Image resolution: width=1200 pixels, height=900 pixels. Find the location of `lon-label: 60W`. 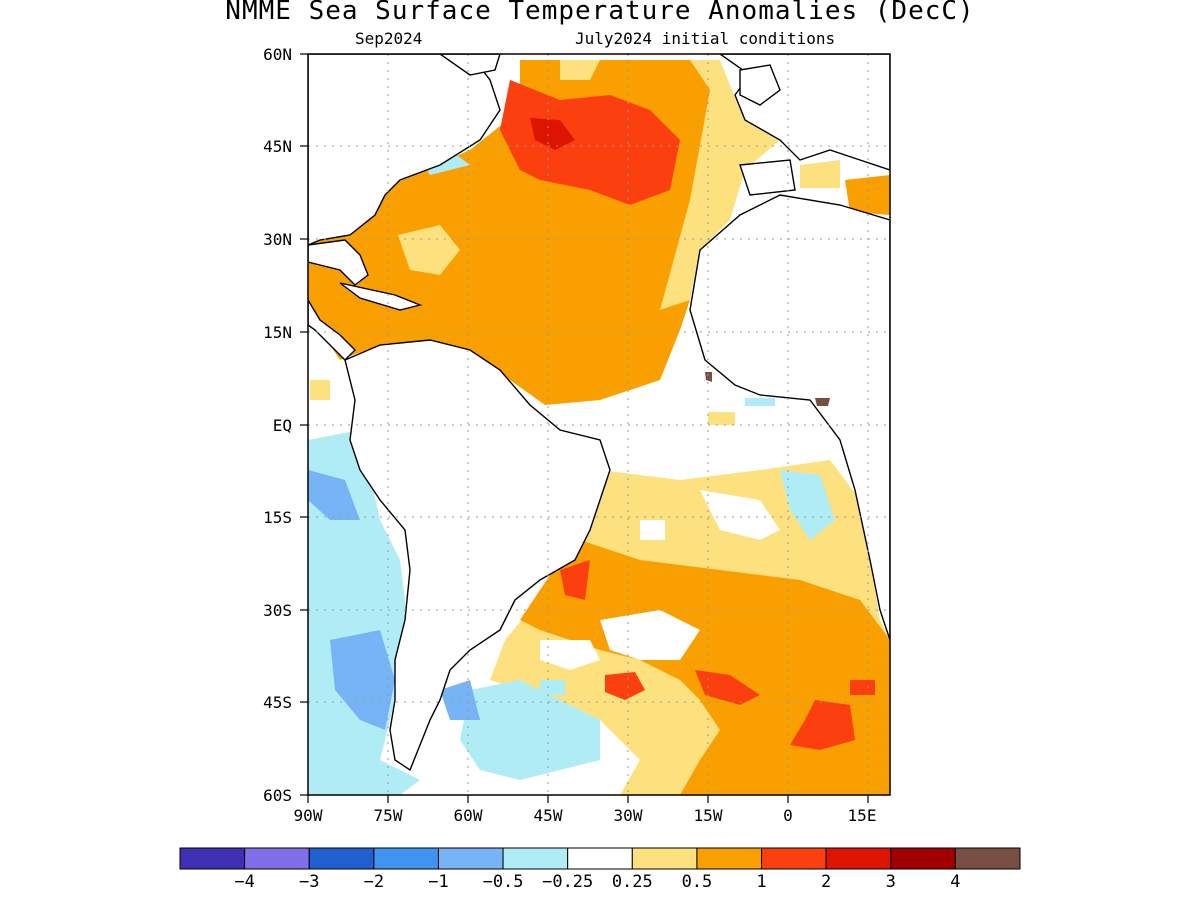

lon-label: 60W is located at coordinates (468, 815).